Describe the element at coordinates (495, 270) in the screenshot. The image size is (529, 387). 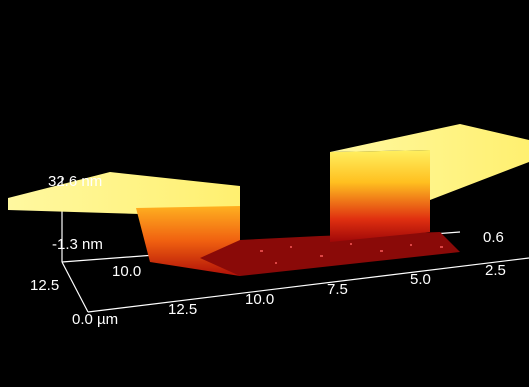
I see `x-tick-label: 2.5` at that location.